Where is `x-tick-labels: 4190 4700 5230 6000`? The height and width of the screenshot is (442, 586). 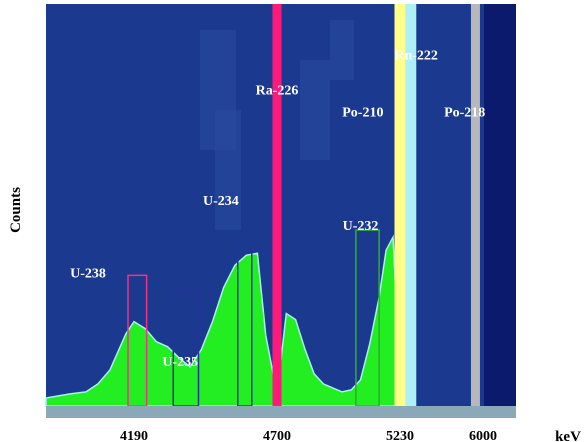
x-tick-labels: 4190 4700 5230 6000 is located at coordinates (308, 435).